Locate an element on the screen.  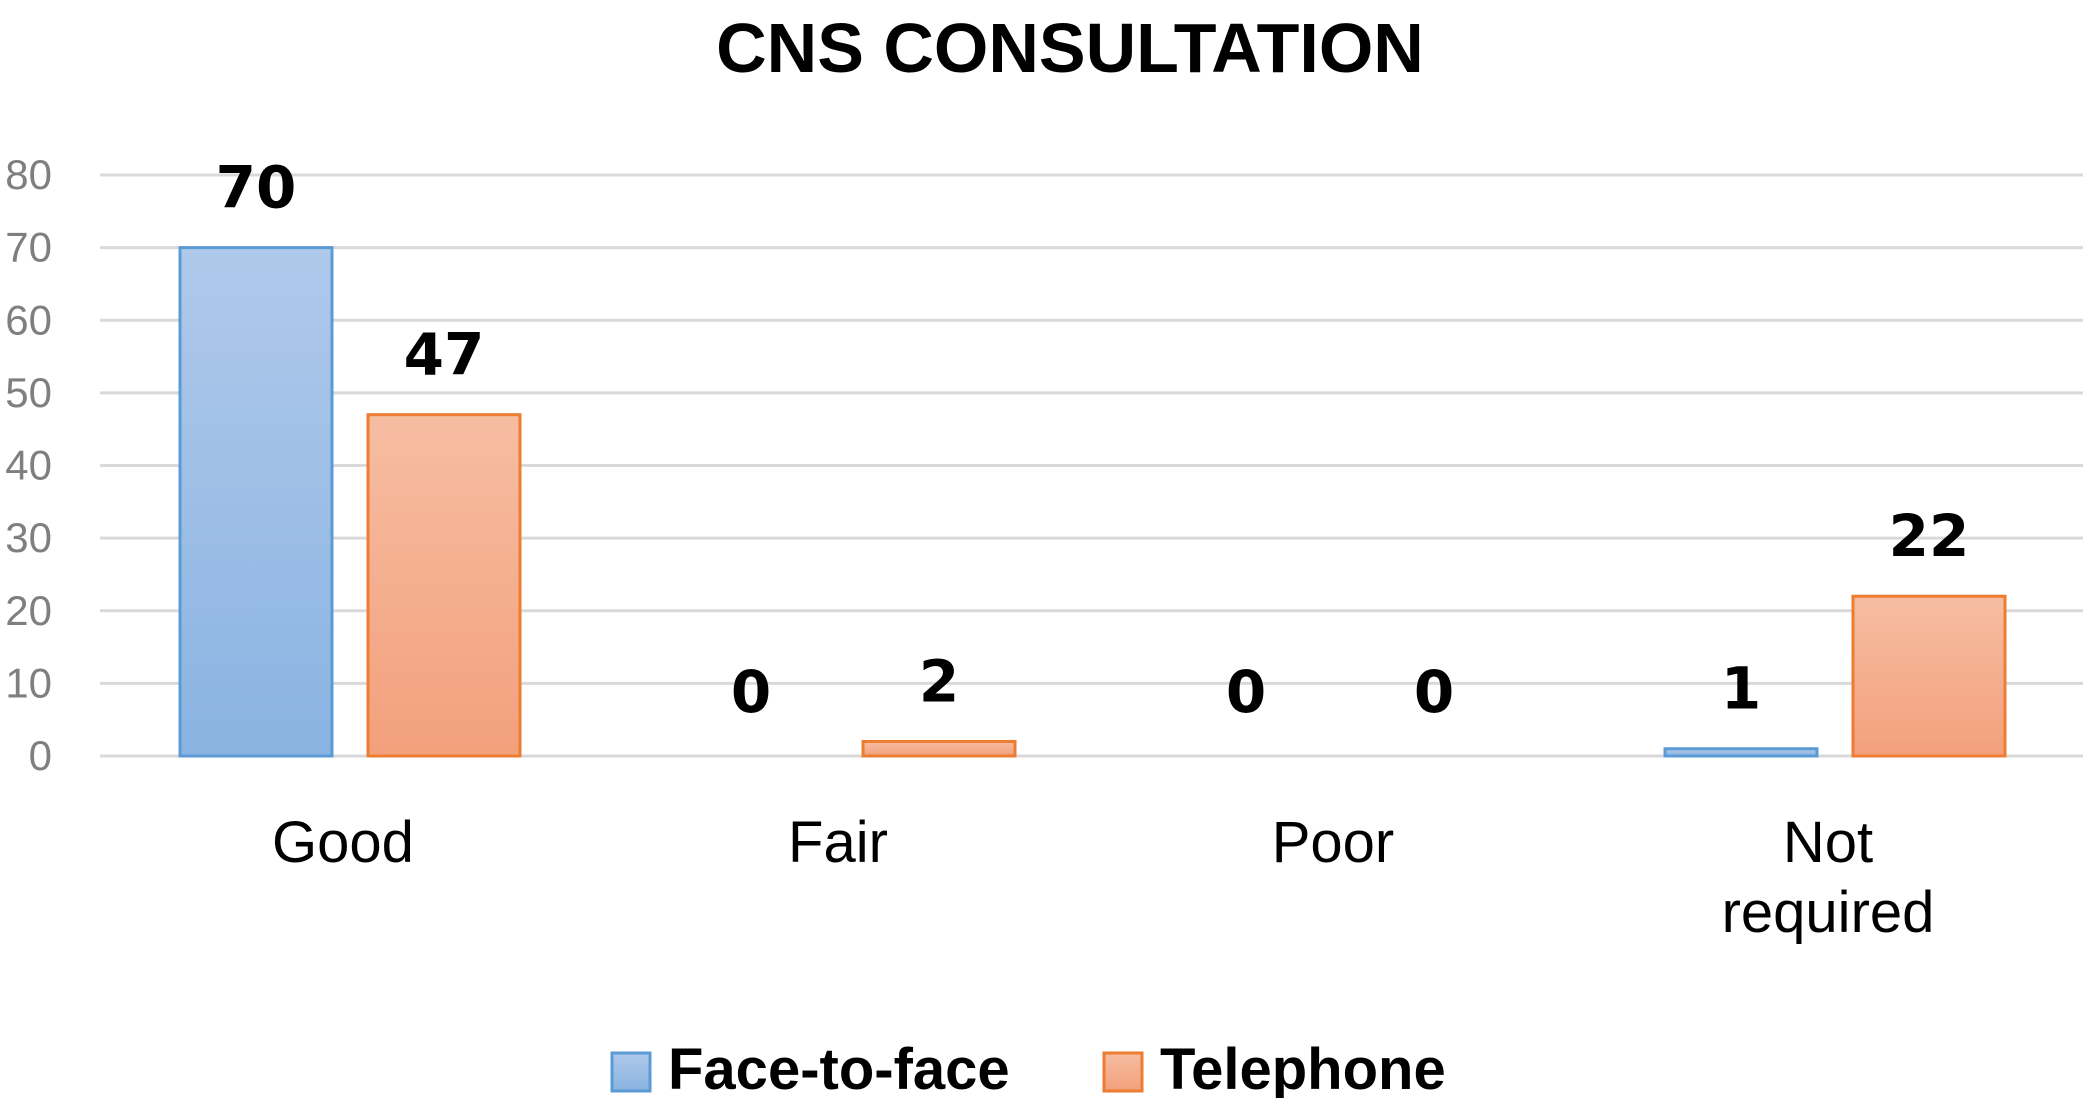
x-tick-label: Not required is located at coordinates (1828, 877).